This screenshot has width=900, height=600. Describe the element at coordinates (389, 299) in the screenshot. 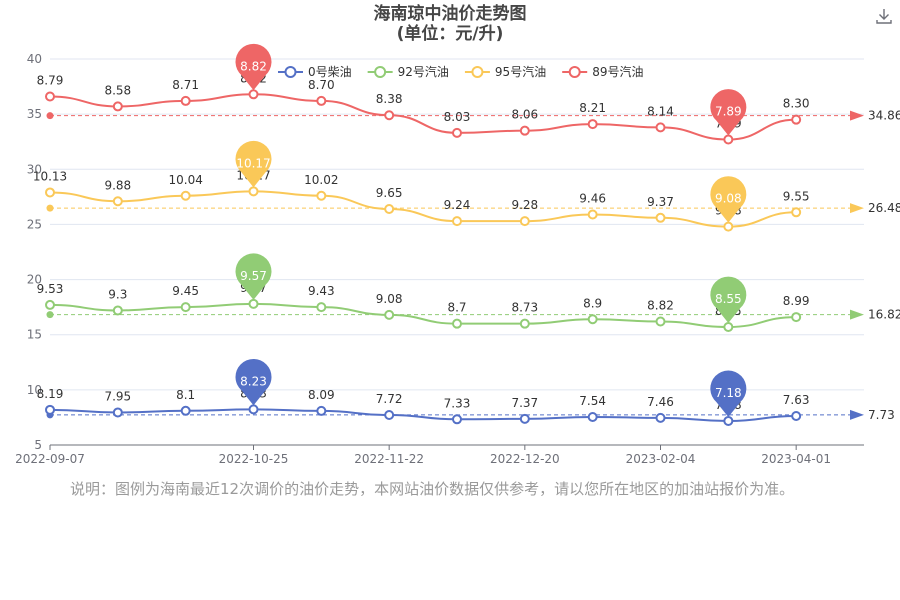

I see `data-label: 9.08` at that location.